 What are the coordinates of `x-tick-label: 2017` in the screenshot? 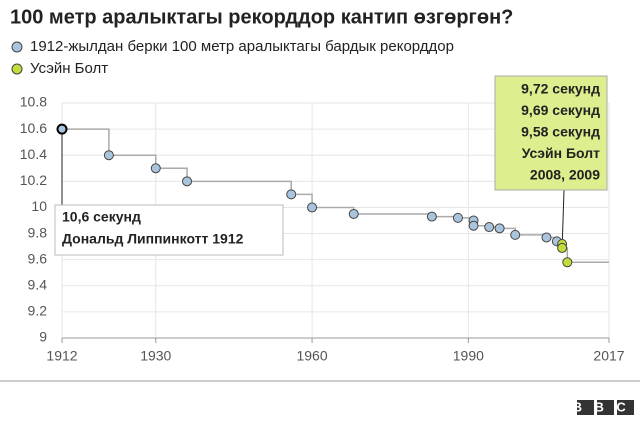 It's located at (608, 356).